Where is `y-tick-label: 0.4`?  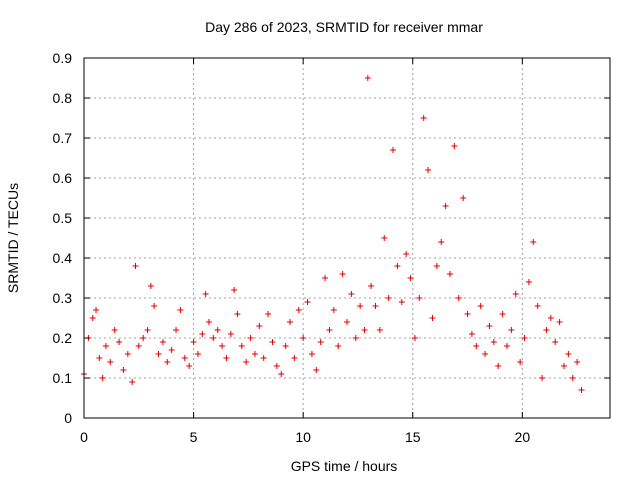
y-tick-label: 0.4 is located at coordinates (63, 258).